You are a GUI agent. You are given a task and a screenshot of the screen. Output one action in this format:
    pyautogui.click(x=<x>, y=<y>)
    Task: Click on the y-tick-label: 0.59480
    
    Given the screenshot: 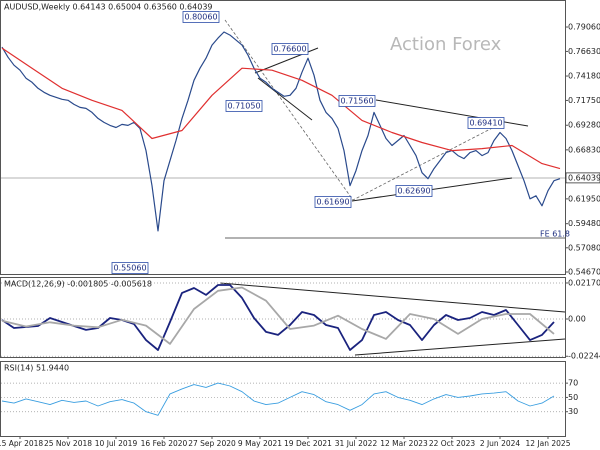 What is the action you would take?
    pyautogui.click(x=584, y=223)
    